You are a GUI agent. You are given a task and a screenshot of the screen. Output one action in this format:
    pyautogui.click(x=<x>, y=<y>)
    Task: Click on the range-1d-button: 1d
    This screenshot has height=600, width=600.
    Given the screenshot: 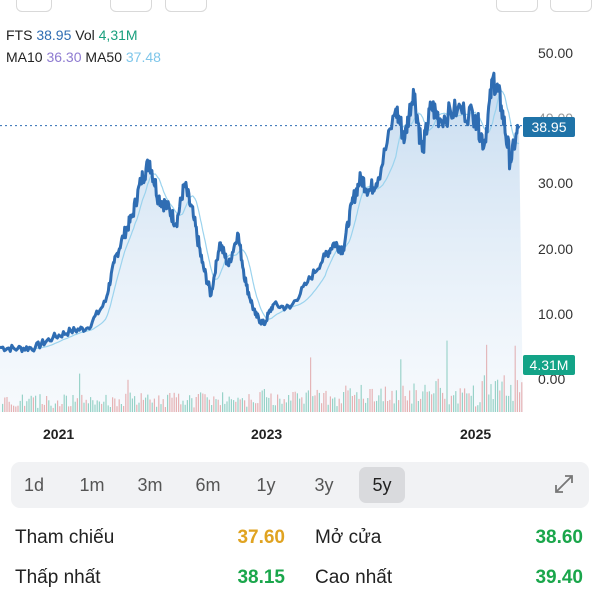 What is the action you would take?
    pyautogui.click(x=34, y=485)
    